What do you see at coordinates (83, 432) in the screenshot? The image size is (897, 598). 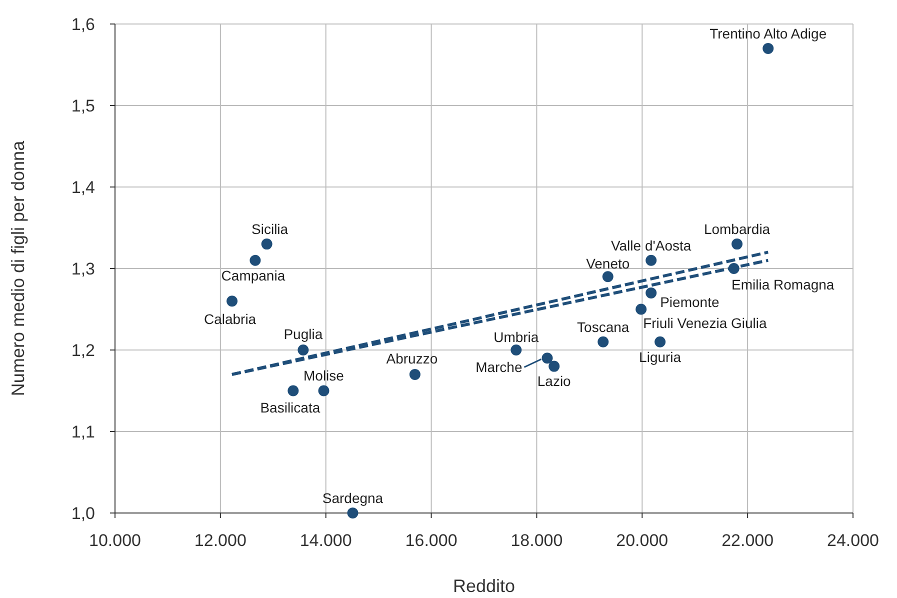 I see `y-tick-label: 1,1` at bounding box center [83, 432].